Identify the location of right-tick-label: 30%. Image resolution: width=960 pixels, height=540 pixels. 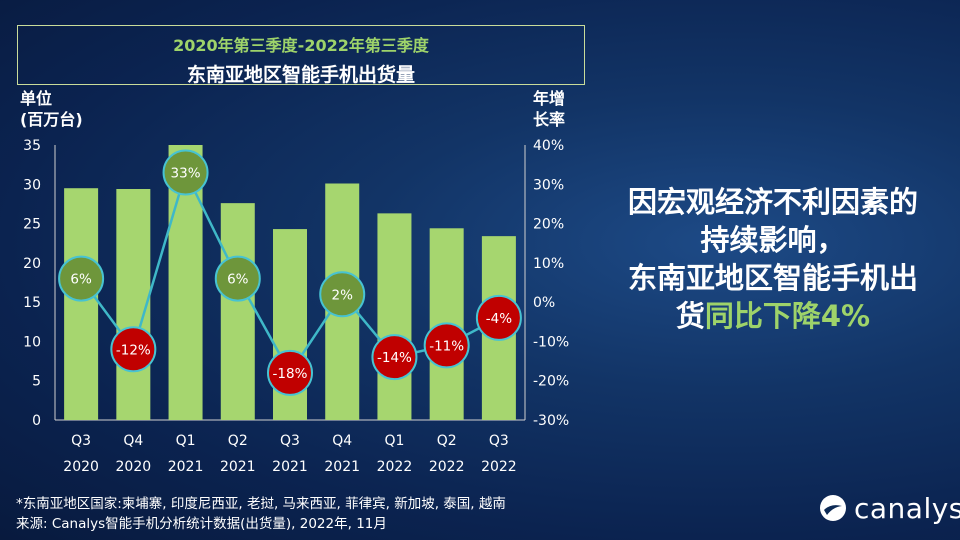
(548, 185).